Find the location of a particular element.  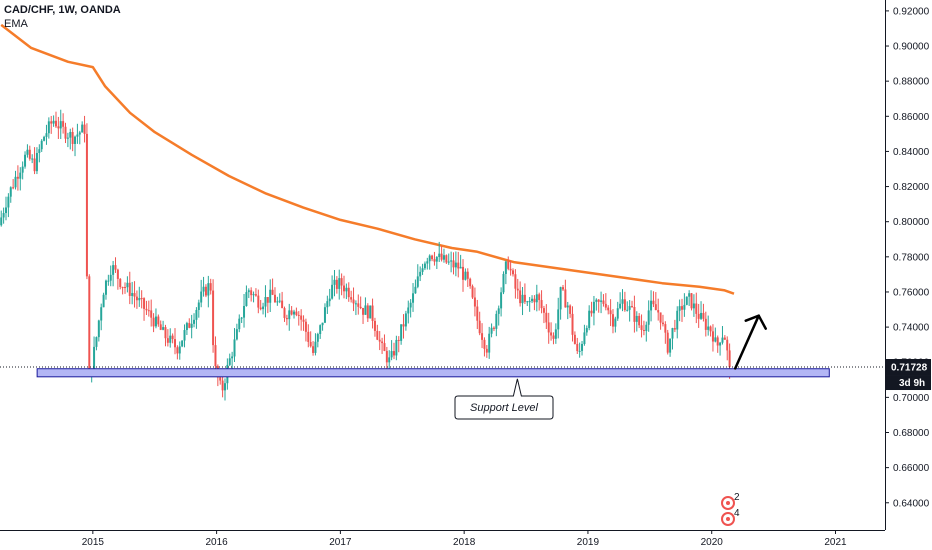

support-zone is located at coordinates (433, 373).